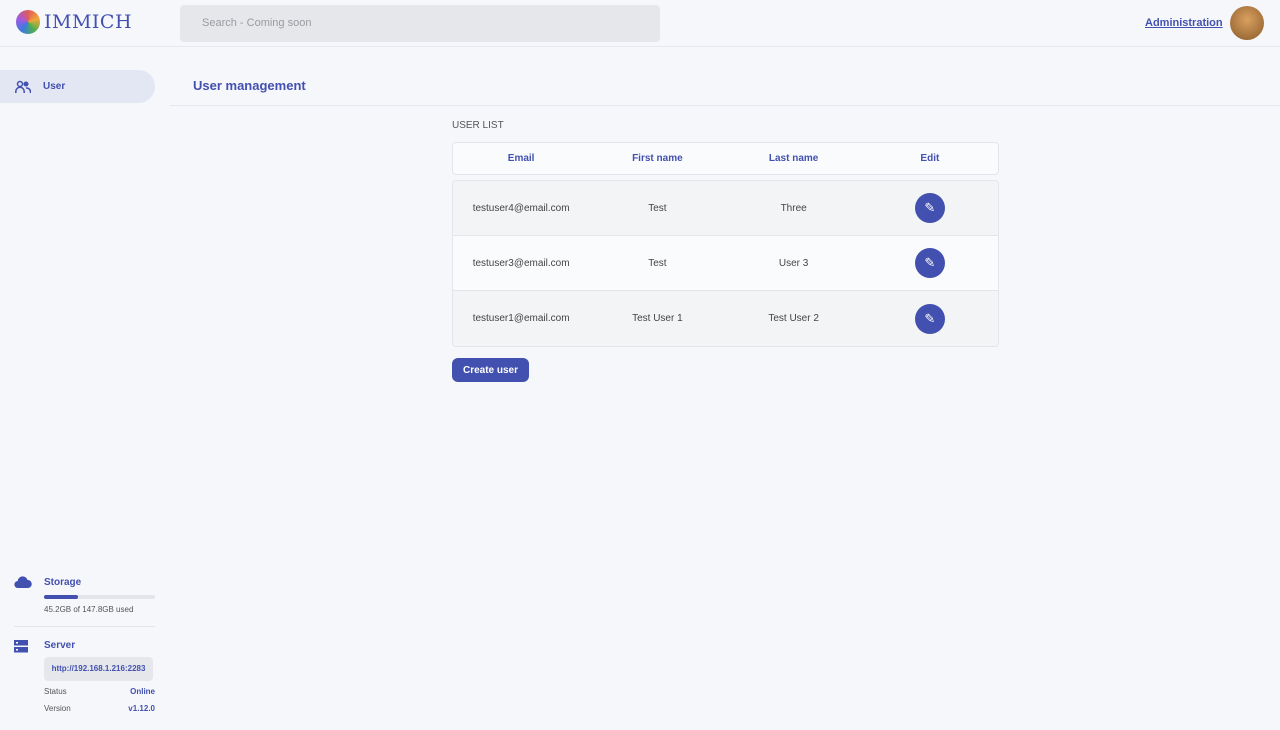 The width and height of the screenshot is (1280, 730). I want to click on administration-link: Administration, so click(1184, 23).